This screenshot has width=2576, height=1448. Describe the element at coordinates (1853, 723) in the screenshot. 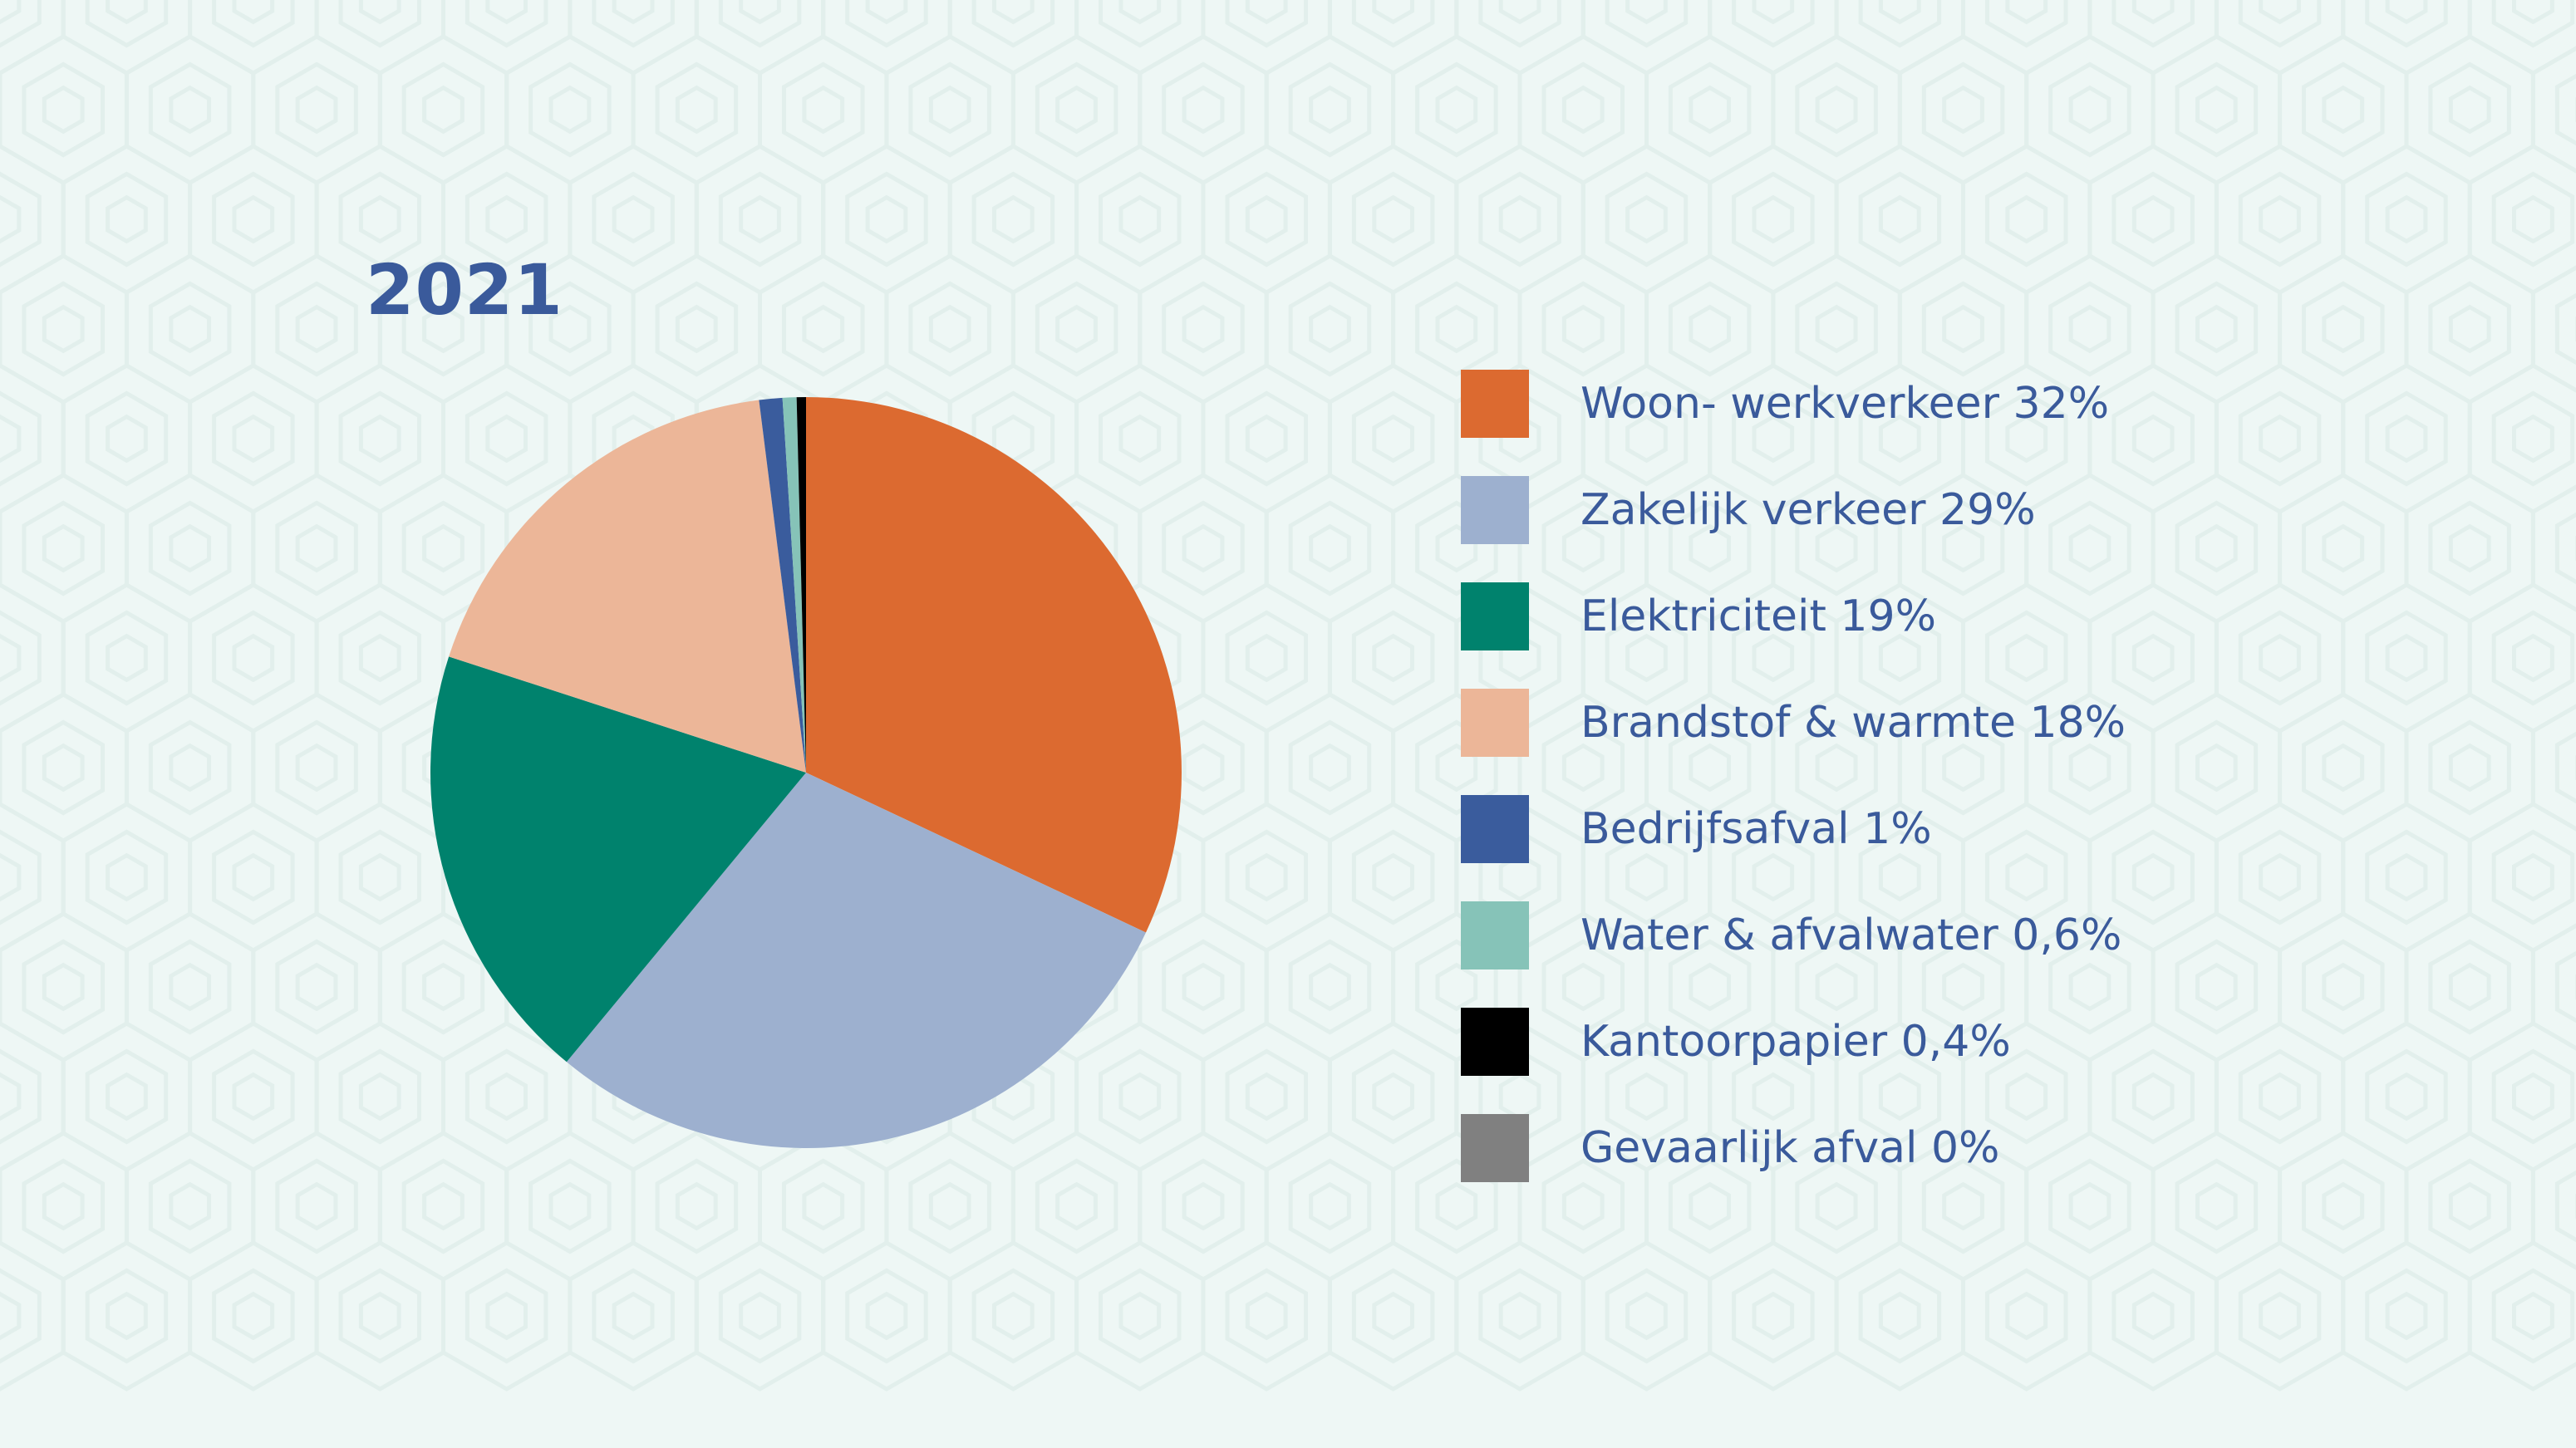

I see `legend-label: Brandstof & warmte 18%` at that location.